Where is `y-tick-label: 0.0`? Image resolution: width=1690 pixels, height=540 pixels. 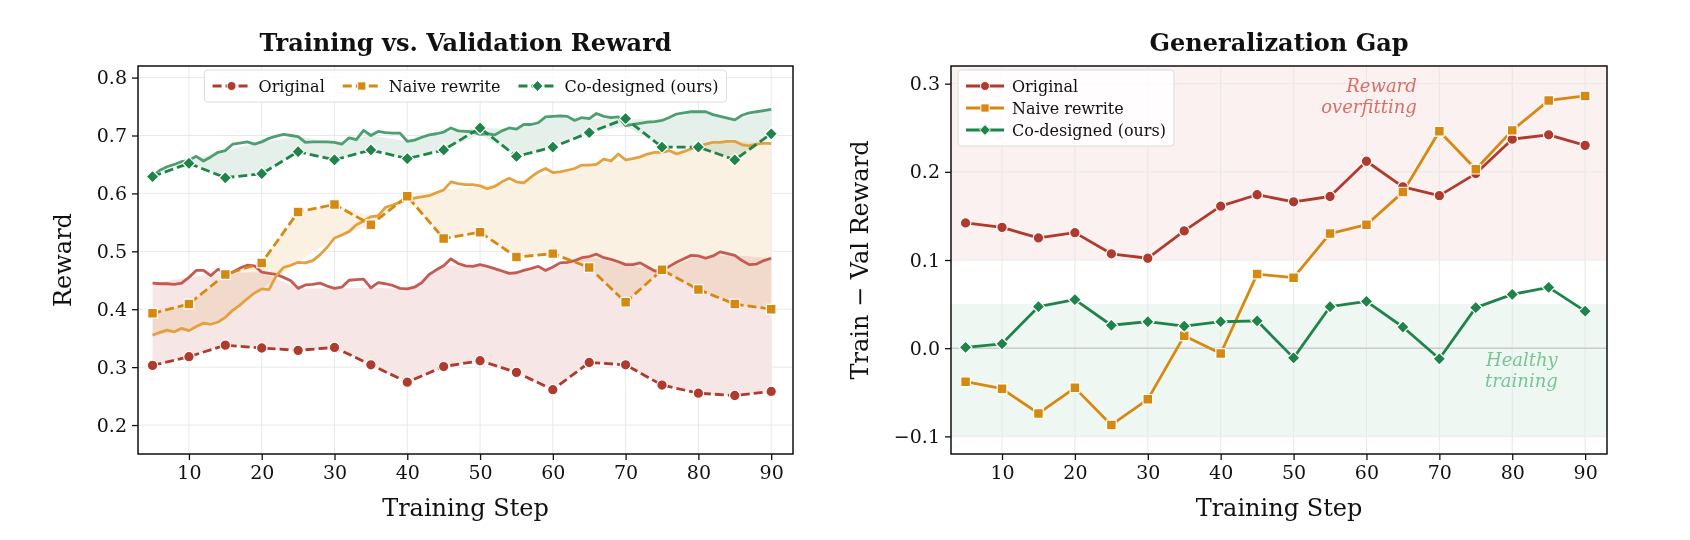
y-tick-label: 0.0 is located at coordinates (924, 347).